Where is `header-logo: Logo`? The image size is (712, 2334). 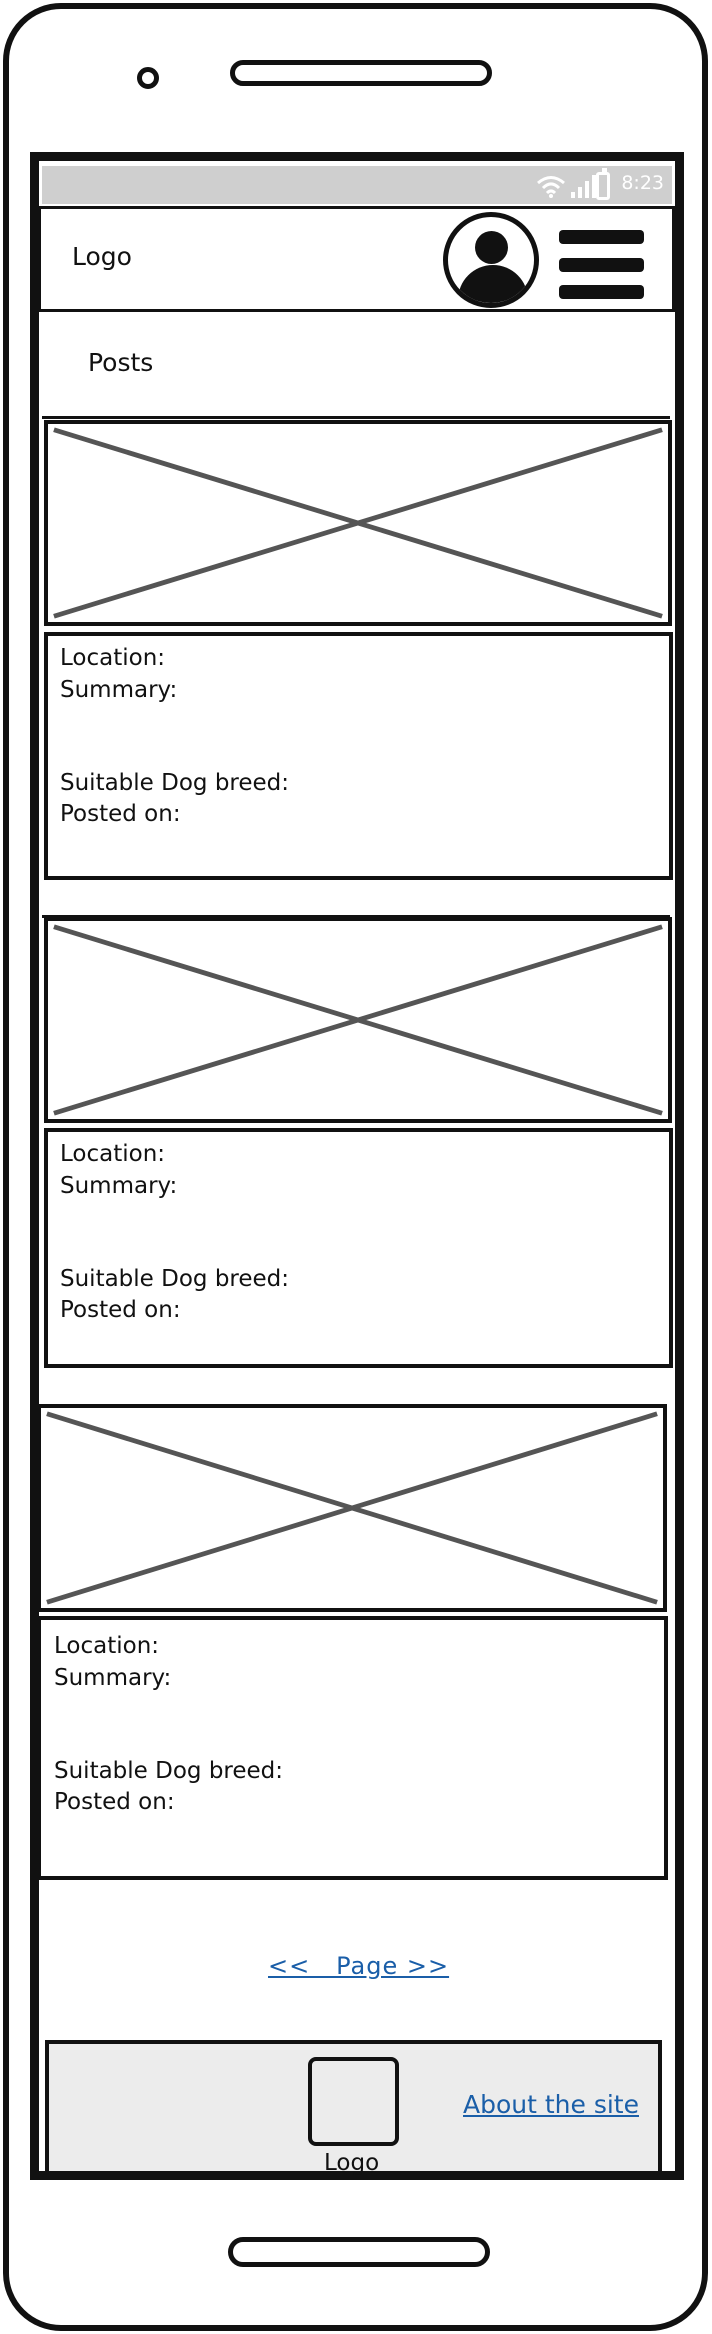 header-logo: Logo is located at coordinates (102, 256).